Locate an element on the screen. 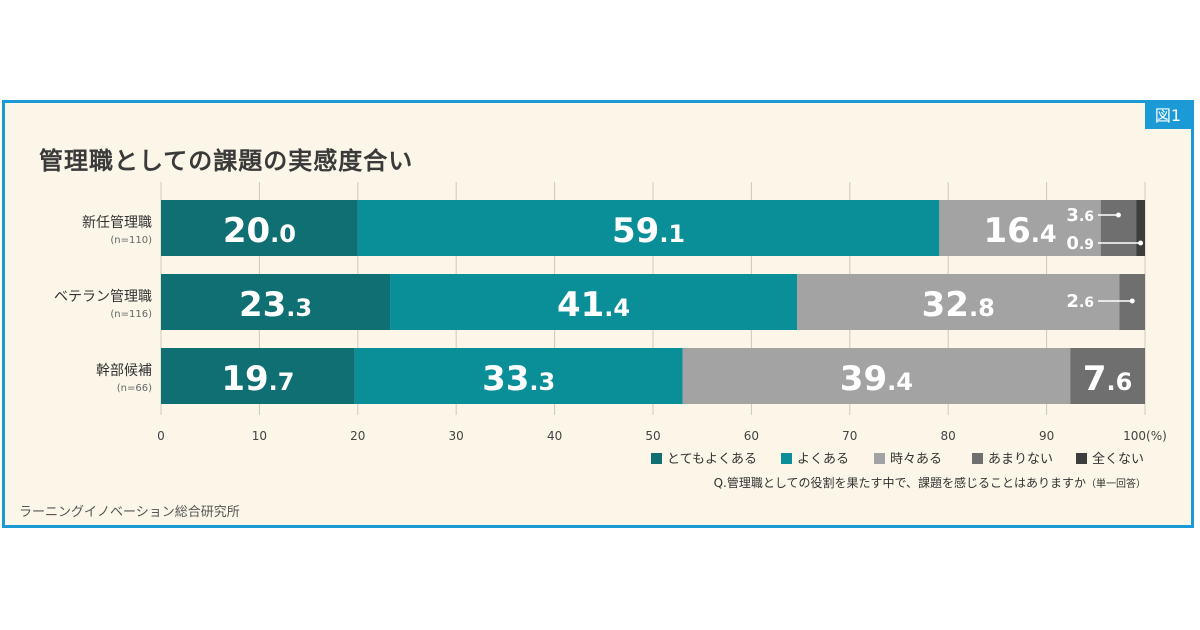  x-tick-label: 80 is located at coordinates (948, 436).